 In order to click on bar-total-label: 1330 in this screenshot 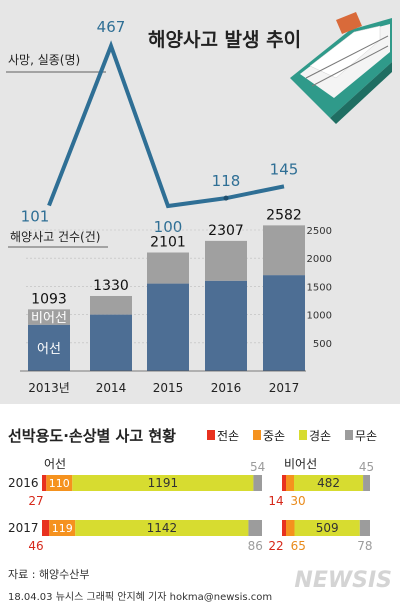, I will do `click(111, 286)`.